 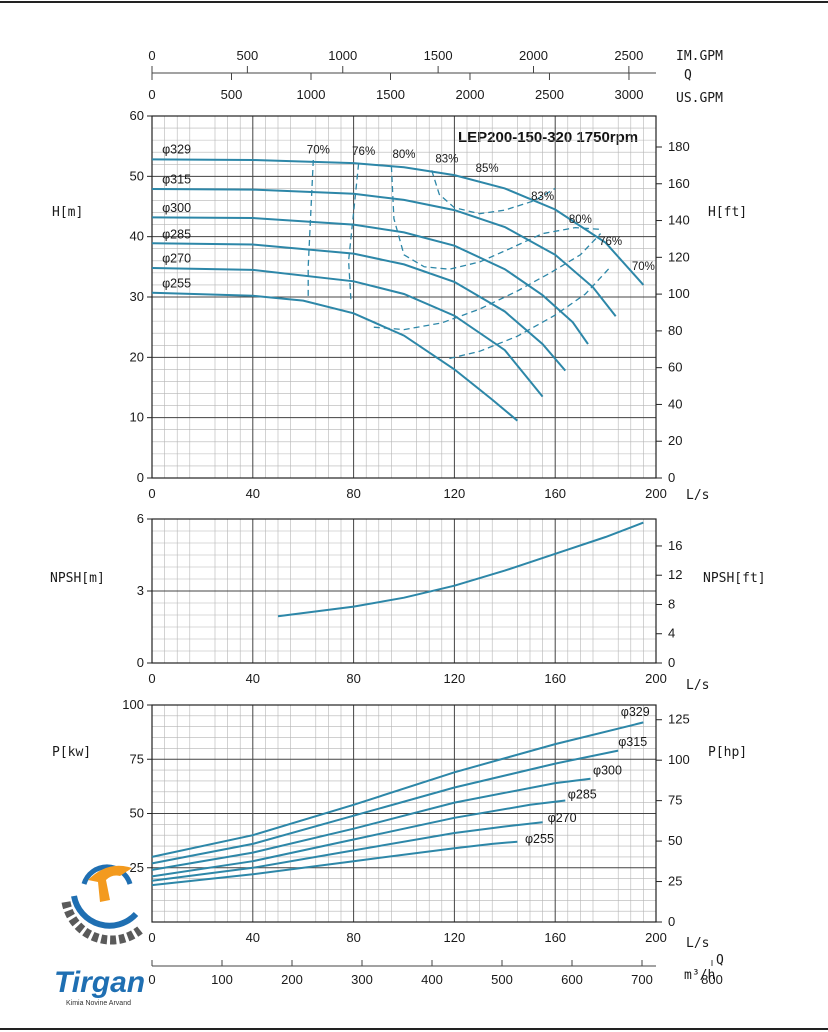 I want to click on im-gpm-tick-label: 0, so click(x=151, y=55).